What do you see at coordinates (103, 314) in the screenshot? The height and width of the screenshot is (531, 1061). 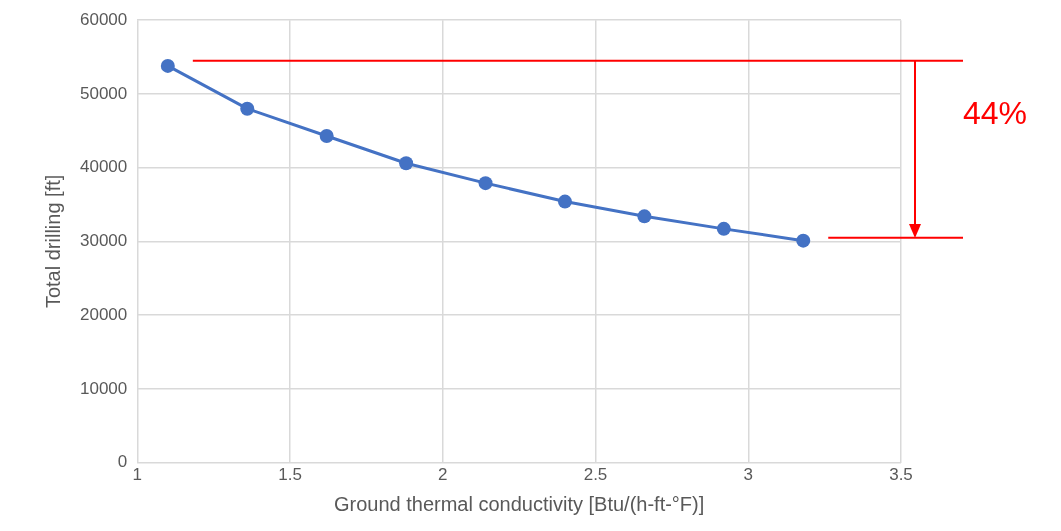 I see `y-tick-label: 20000` at bounding box center [103, 314].